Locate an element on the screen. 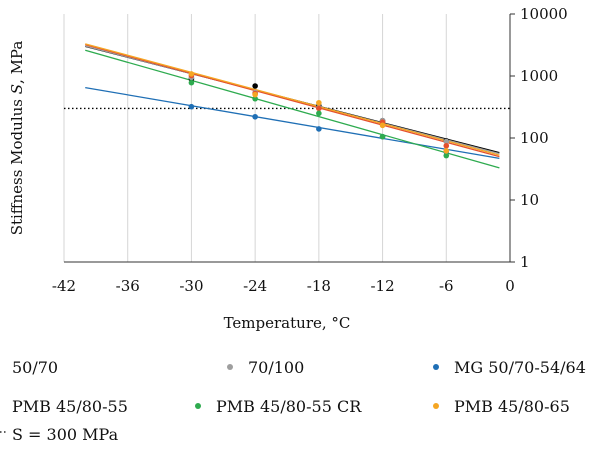 The height and width of the screenshot is (453, 612). y-tick-label-100: 100 is located at coordinates (534, 138).